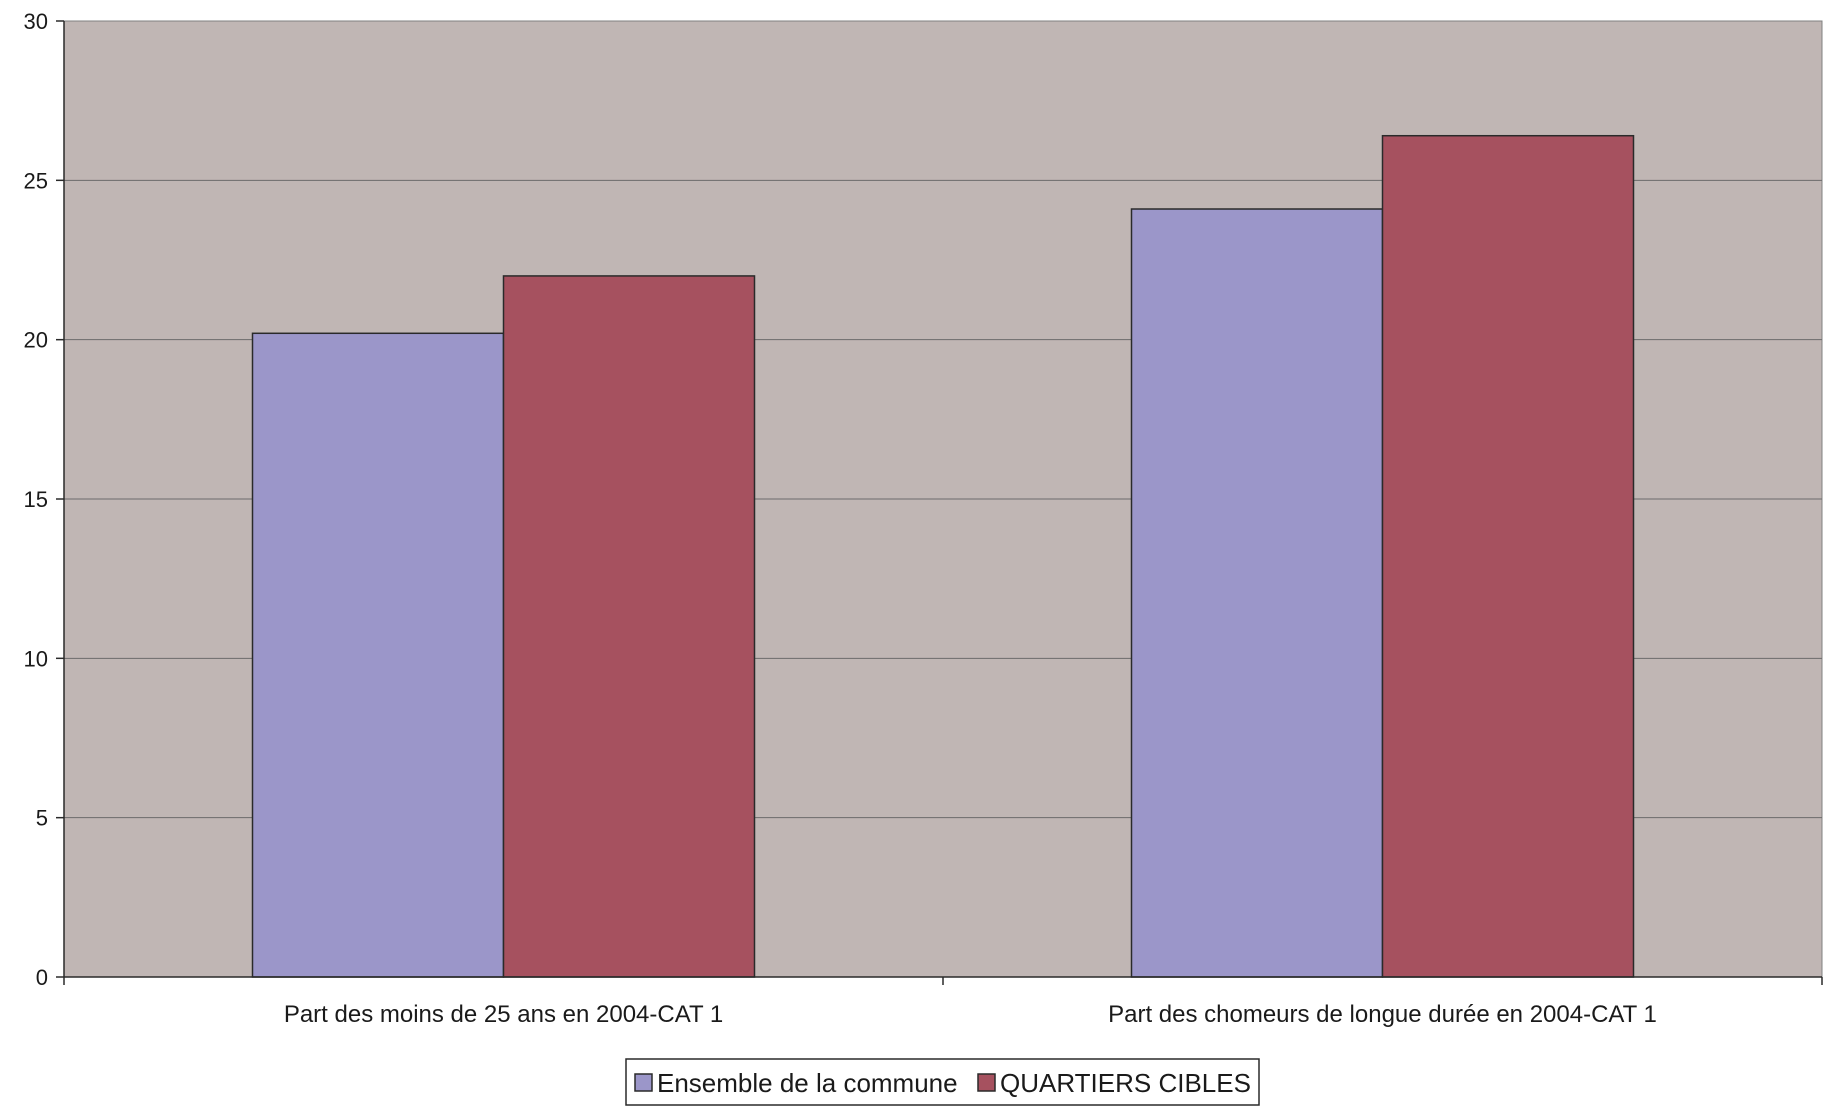 Image resolution: width=1825 pixels, height=1112 pixels. What do you see at coordinates (36, 499) in the screenshot?
I see `y-tick-label: 15` at bounding box center [36, 499].